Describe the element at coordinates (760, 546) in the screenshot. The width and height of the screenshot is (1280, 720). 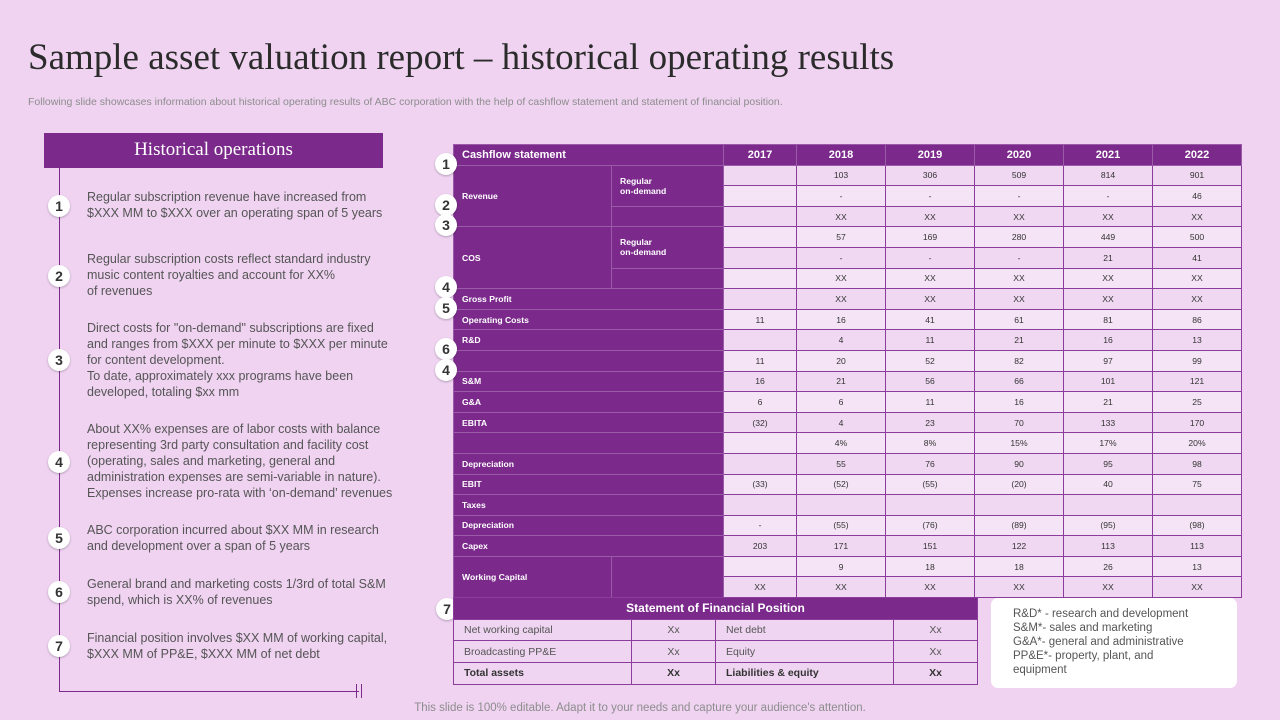
I see `cashflow-cell: 203` at that location.